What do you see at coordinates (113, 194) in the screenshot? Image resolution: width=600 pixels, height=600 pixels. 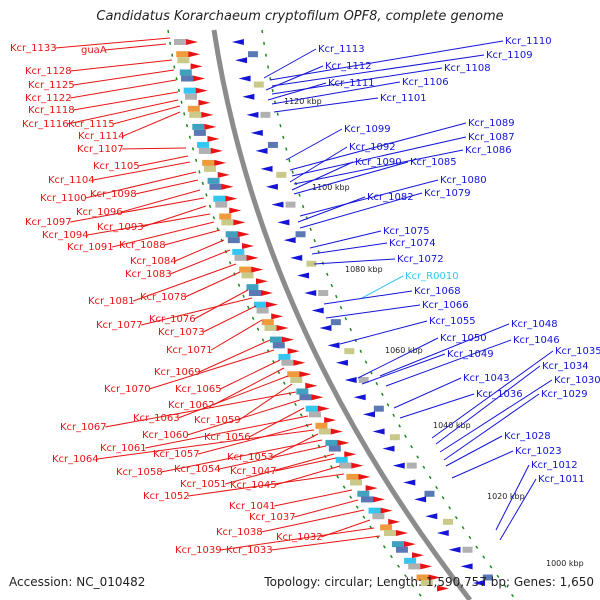 I see `gene-label-left: Kcr_1098` at bounding box center [113, 194].